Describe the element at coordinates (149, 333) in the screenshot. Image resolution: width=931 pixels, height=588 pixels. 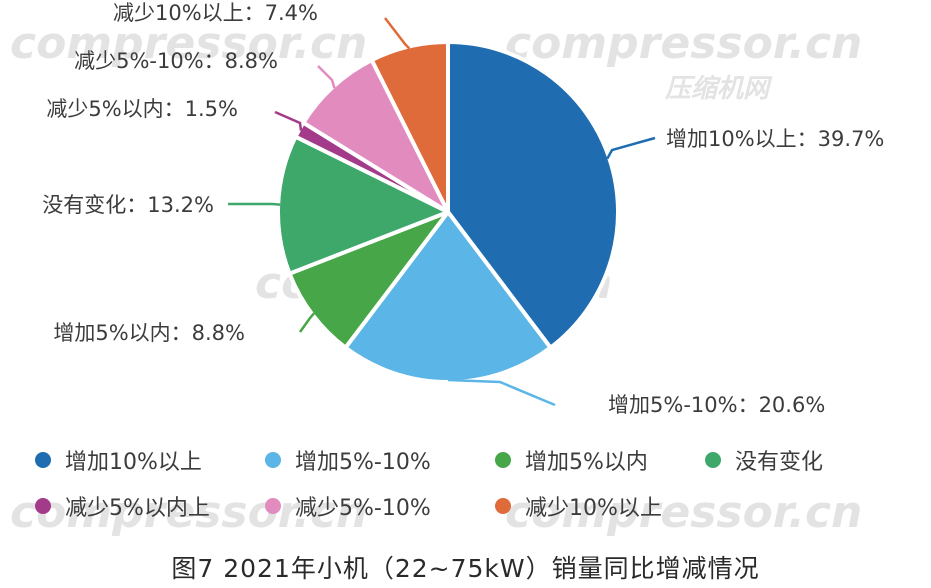
I see `slice-label: 增加5%以内：8.8%` at that location.